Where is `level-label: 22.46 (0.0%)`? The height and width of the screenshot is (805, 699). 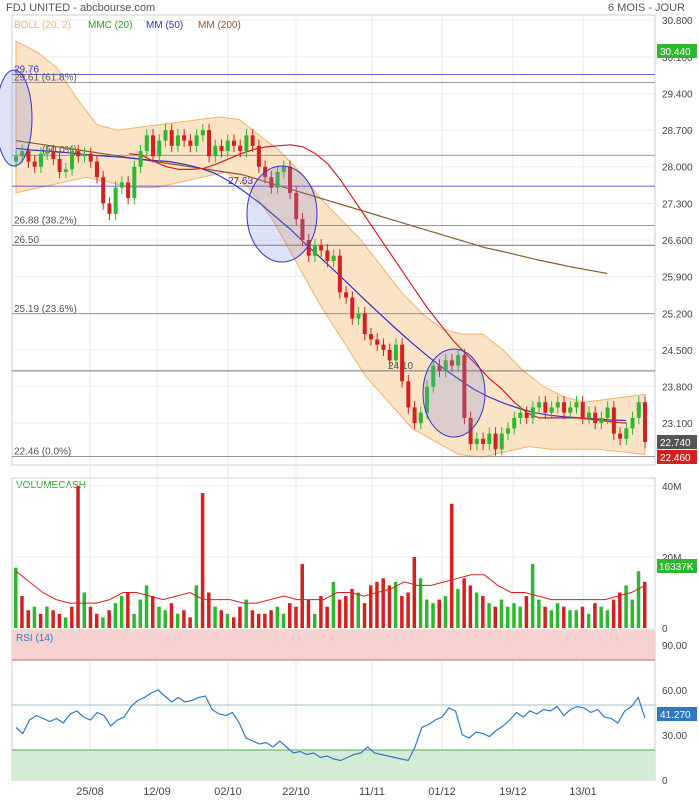
level-label: 22.46 (0.0%) is located at coordinates (42, 452).